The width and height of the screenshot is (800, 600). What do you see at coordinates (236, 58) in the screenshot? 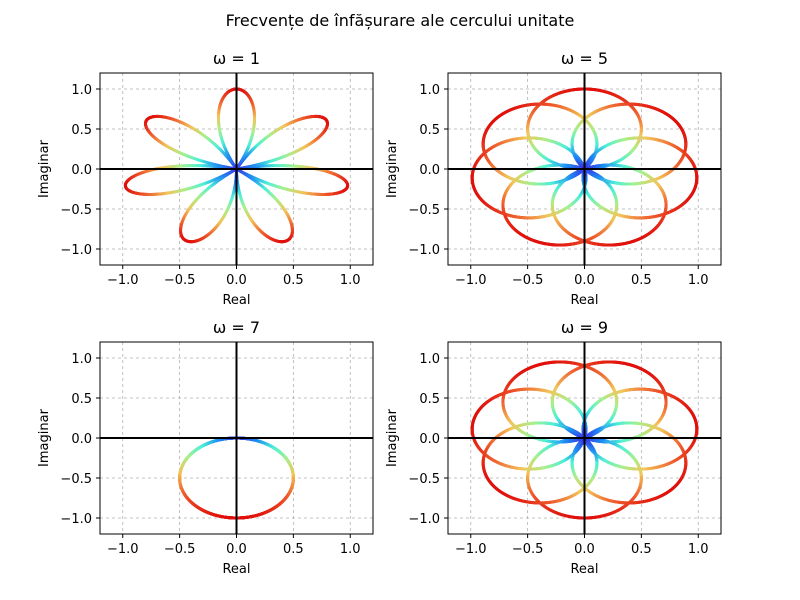
I see `panel-title: ω = 1` at bounding box center [236, 58].